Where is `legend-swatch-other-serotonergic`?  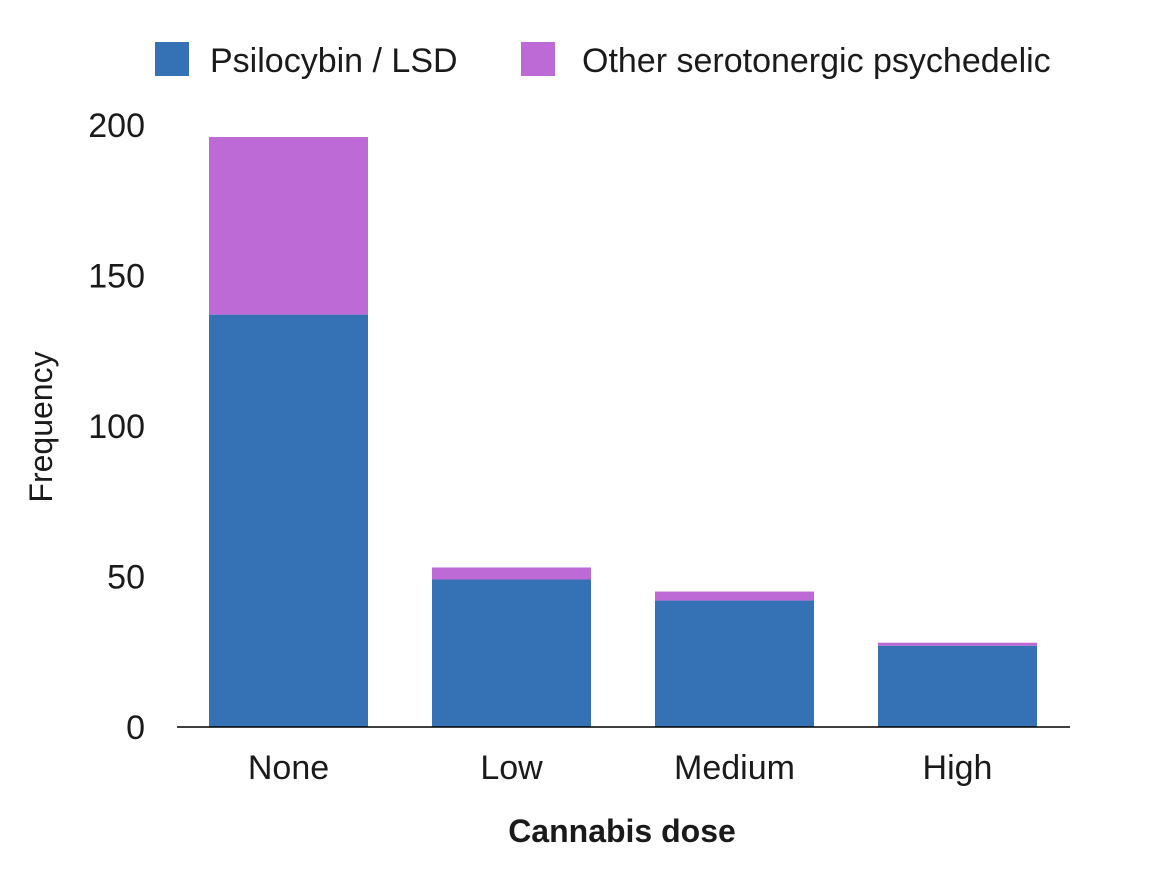 legend-swatch-other-serotonergic is located at coordinates (538, 59).